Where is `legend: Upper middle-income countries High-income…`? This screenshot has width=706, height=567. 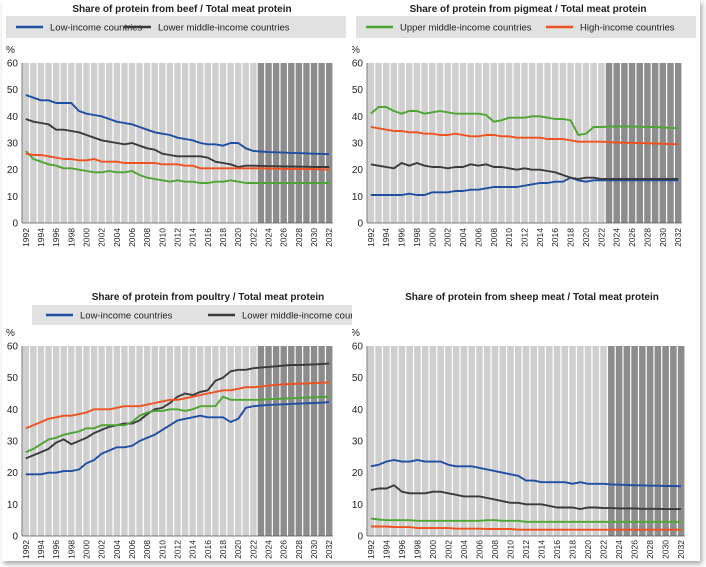 legend: Upper middle-income countries High-income… is located at coordinates (526, 27).